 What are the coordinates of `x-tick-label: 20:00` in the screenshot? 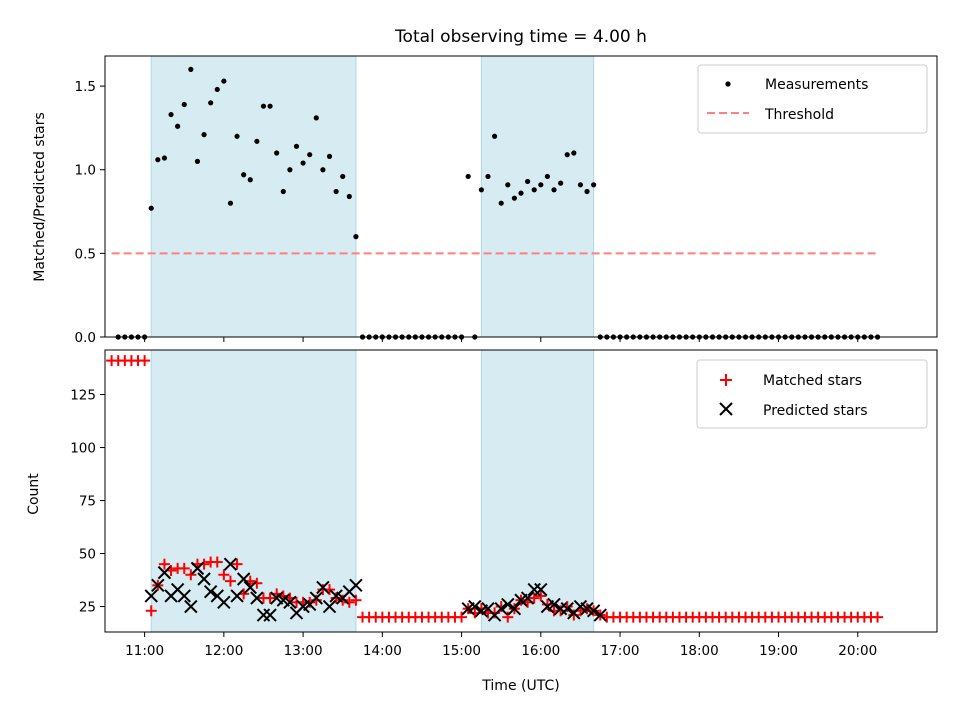 It's located at (857, 651).